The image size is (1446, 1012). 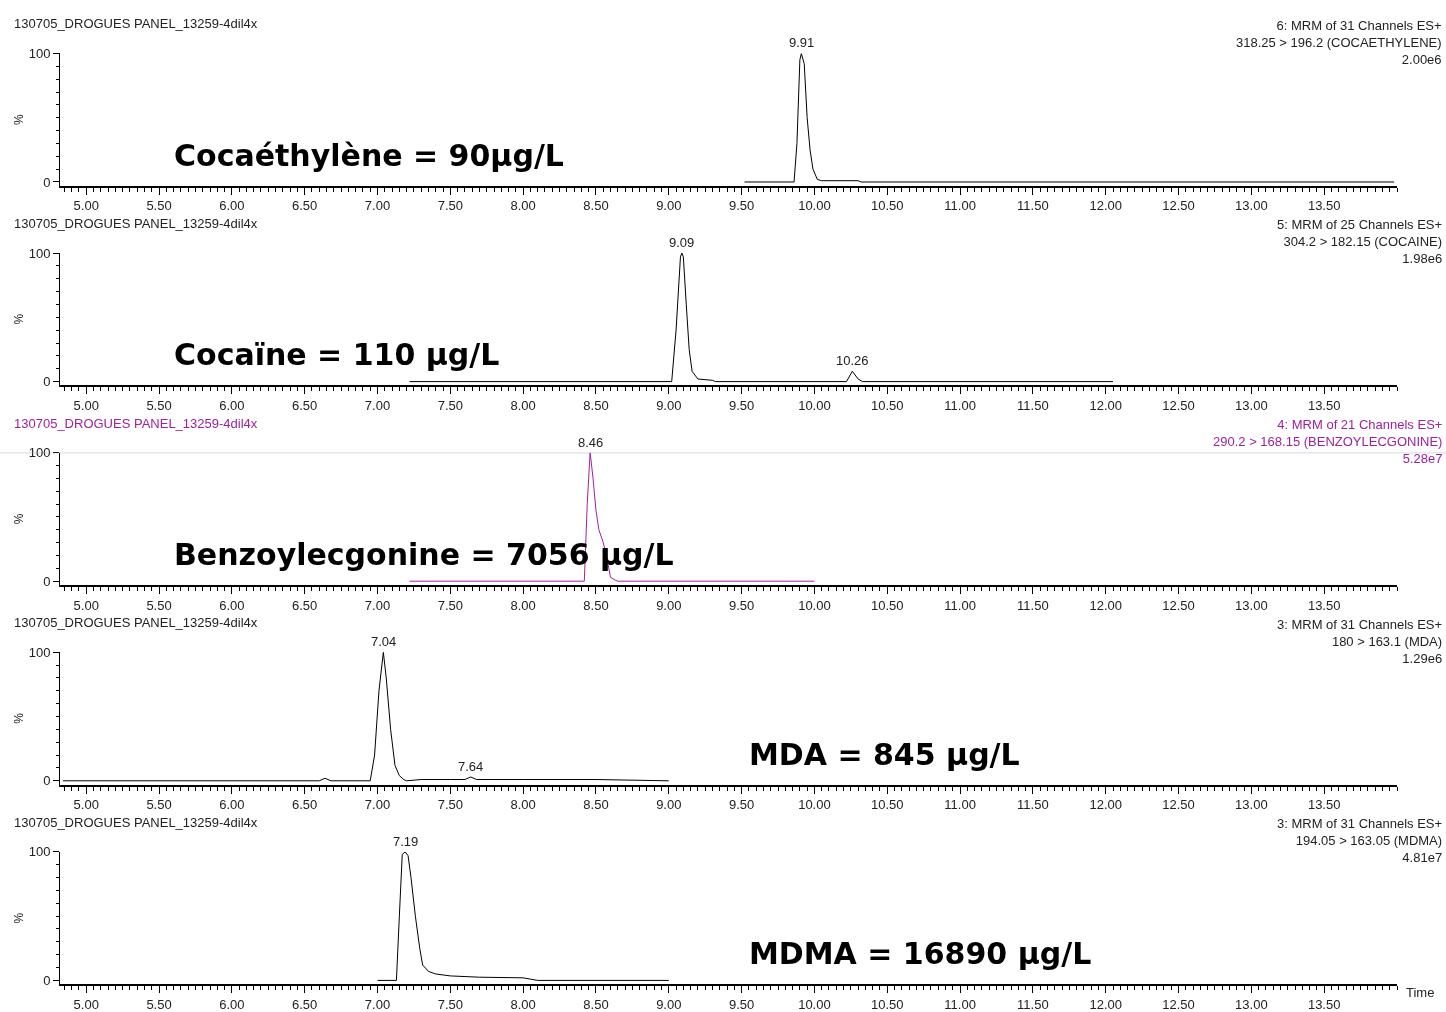 What do you see at coordinates (591, 442) in the screenshot?
I see `annotation: 8.46` at bounding box center [591, 442].